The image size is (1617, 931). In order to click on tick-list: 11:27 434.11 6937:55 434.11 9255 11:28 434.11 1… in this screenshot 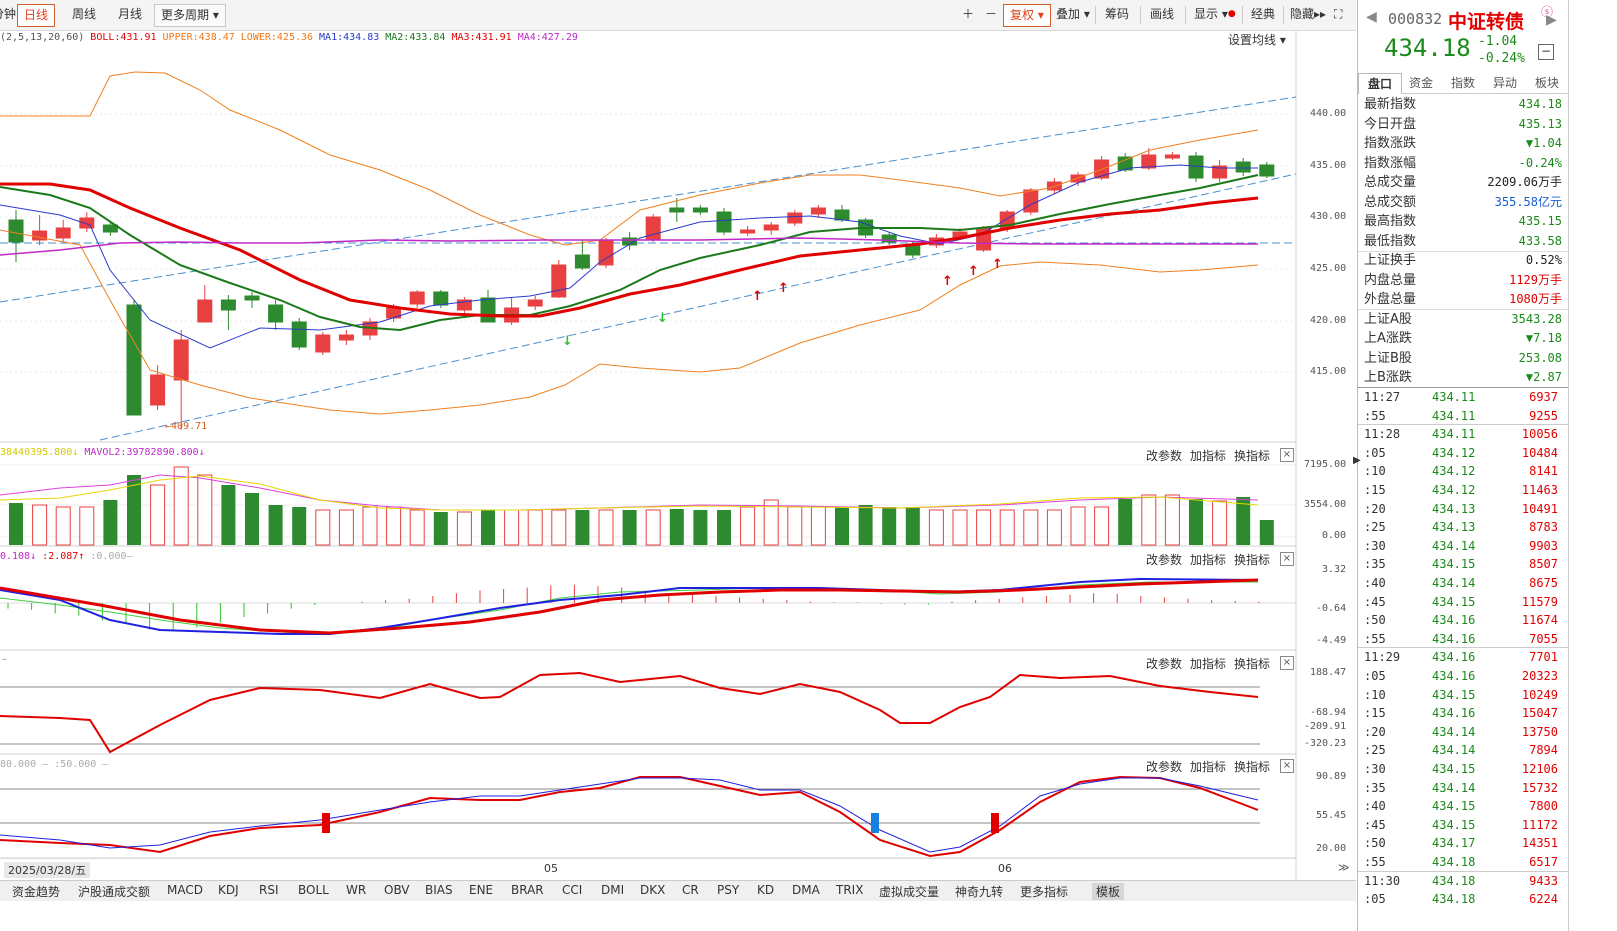, I will do `click(1463, 659)`.